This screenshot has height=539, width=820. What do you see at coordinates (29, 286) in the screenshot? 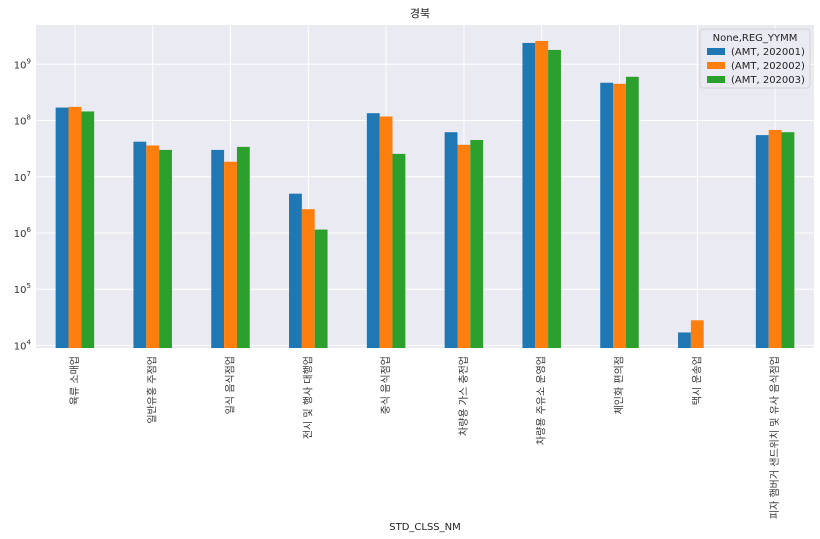
I see `y-tick-exponent: 5` at bounding box center [29, 286].